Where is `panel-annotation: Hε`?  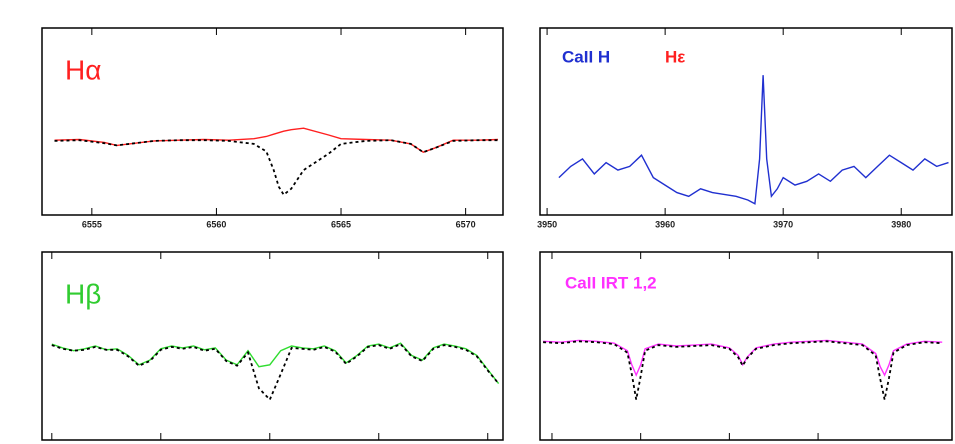 panel-annotation: Hε is located at coordinates (675, 56).